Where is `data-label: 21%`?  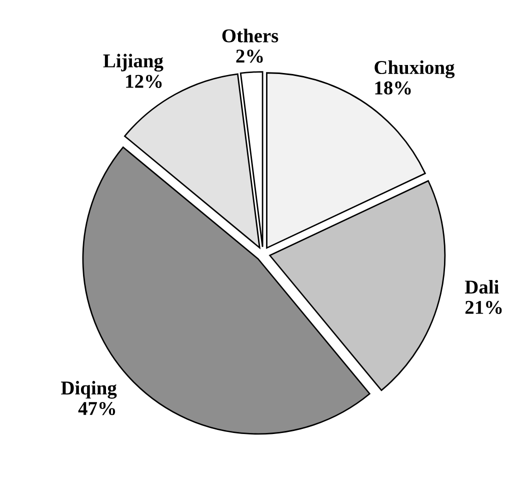
data-label: 21% is located at coordinates (483, 307).